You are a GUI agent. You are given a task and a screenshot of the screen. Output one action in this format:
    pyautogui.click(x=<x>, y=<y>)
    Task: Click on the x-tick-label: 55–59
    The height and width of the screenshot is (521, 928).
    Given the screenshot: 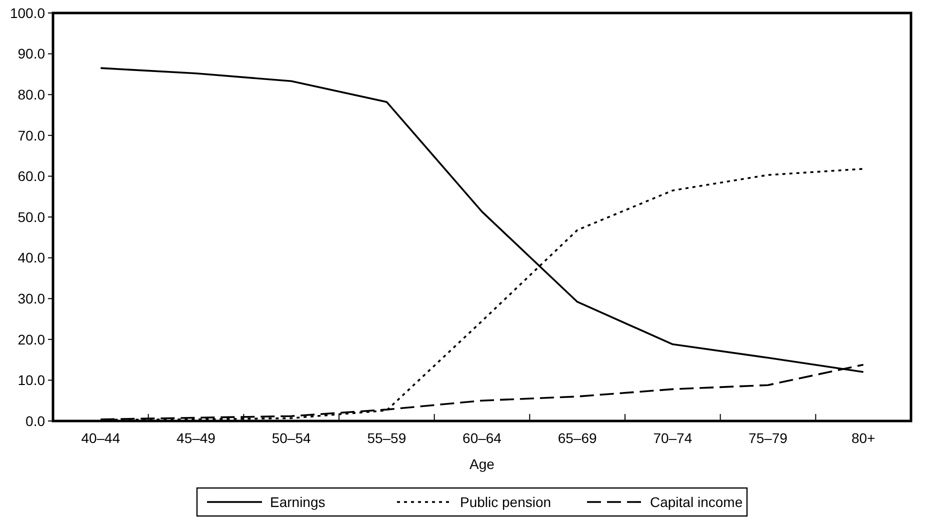 What is the action you would take?
    pyautogui.click(x=386, y=438)
    